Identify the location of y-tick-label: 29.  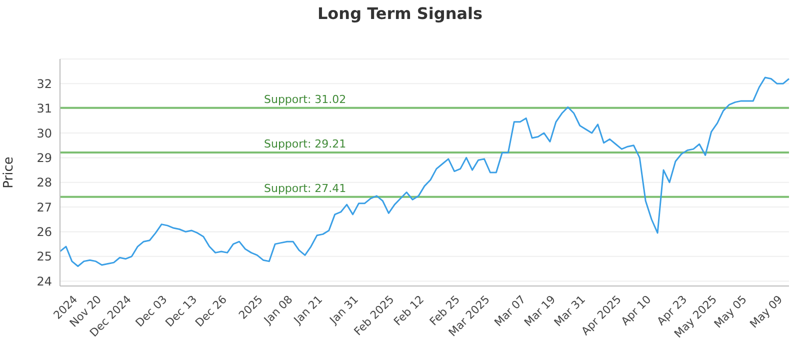
(44, 157).